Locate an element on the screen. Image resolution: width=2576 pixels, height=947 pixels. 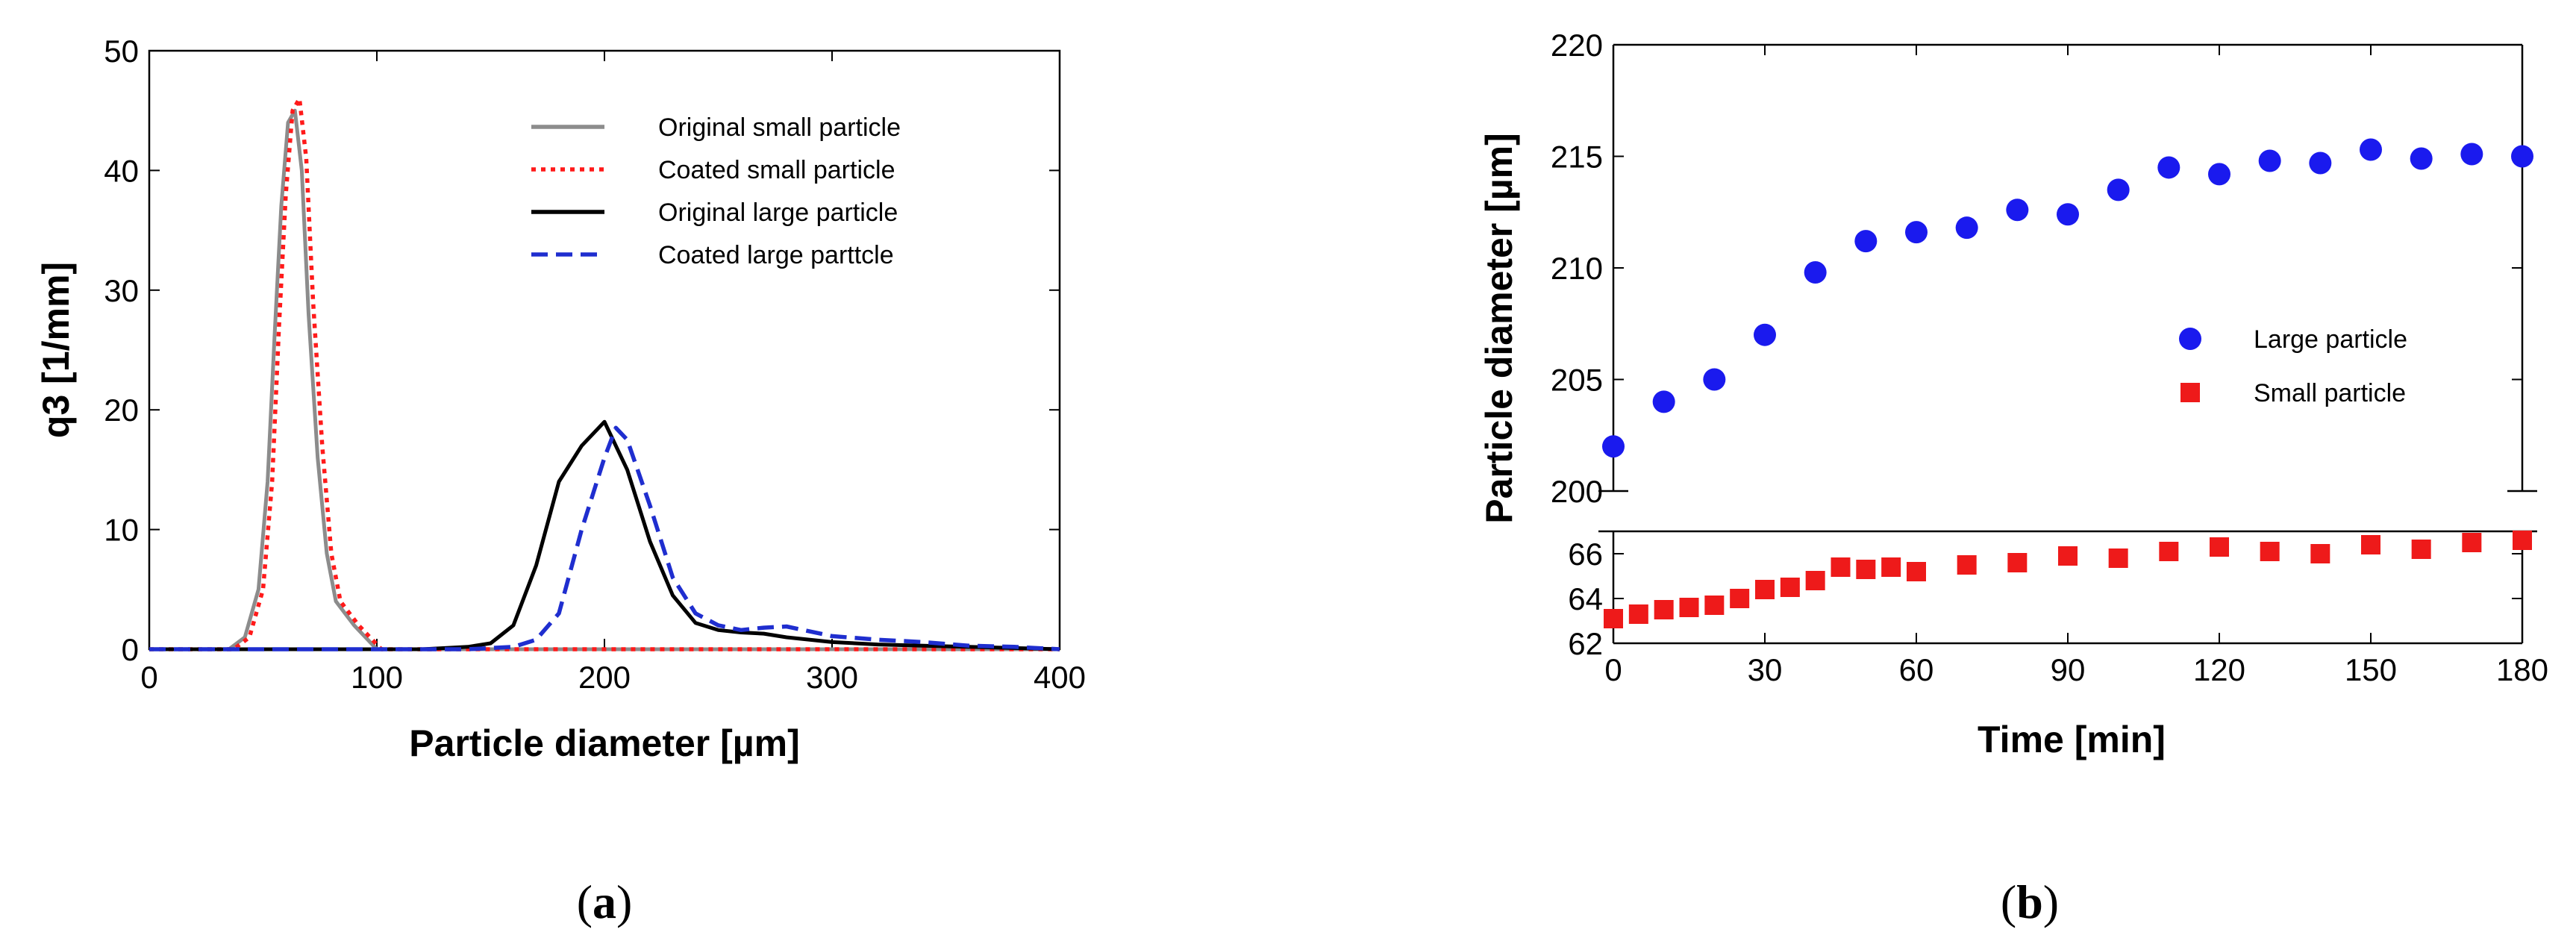
chart-b-xtick-label: 90 is located at coordinates (2068, 669).